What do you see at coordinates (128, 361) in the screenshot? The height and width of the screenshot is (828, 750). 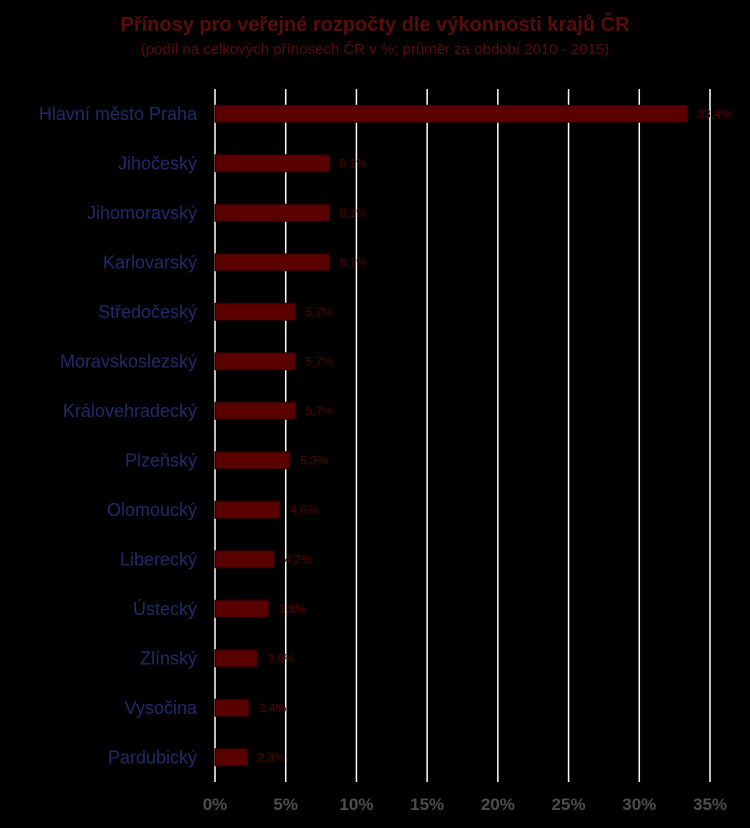 I see `category-label: Moravskoslezský` at bounding box center [128, 361].